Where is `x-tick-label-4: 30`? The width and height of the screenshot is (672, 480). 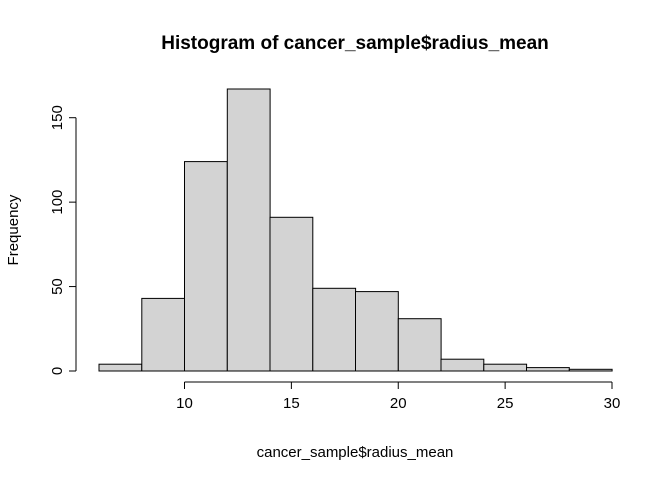 x-tick-label-4: 30 is located at coordinates (612, 403).